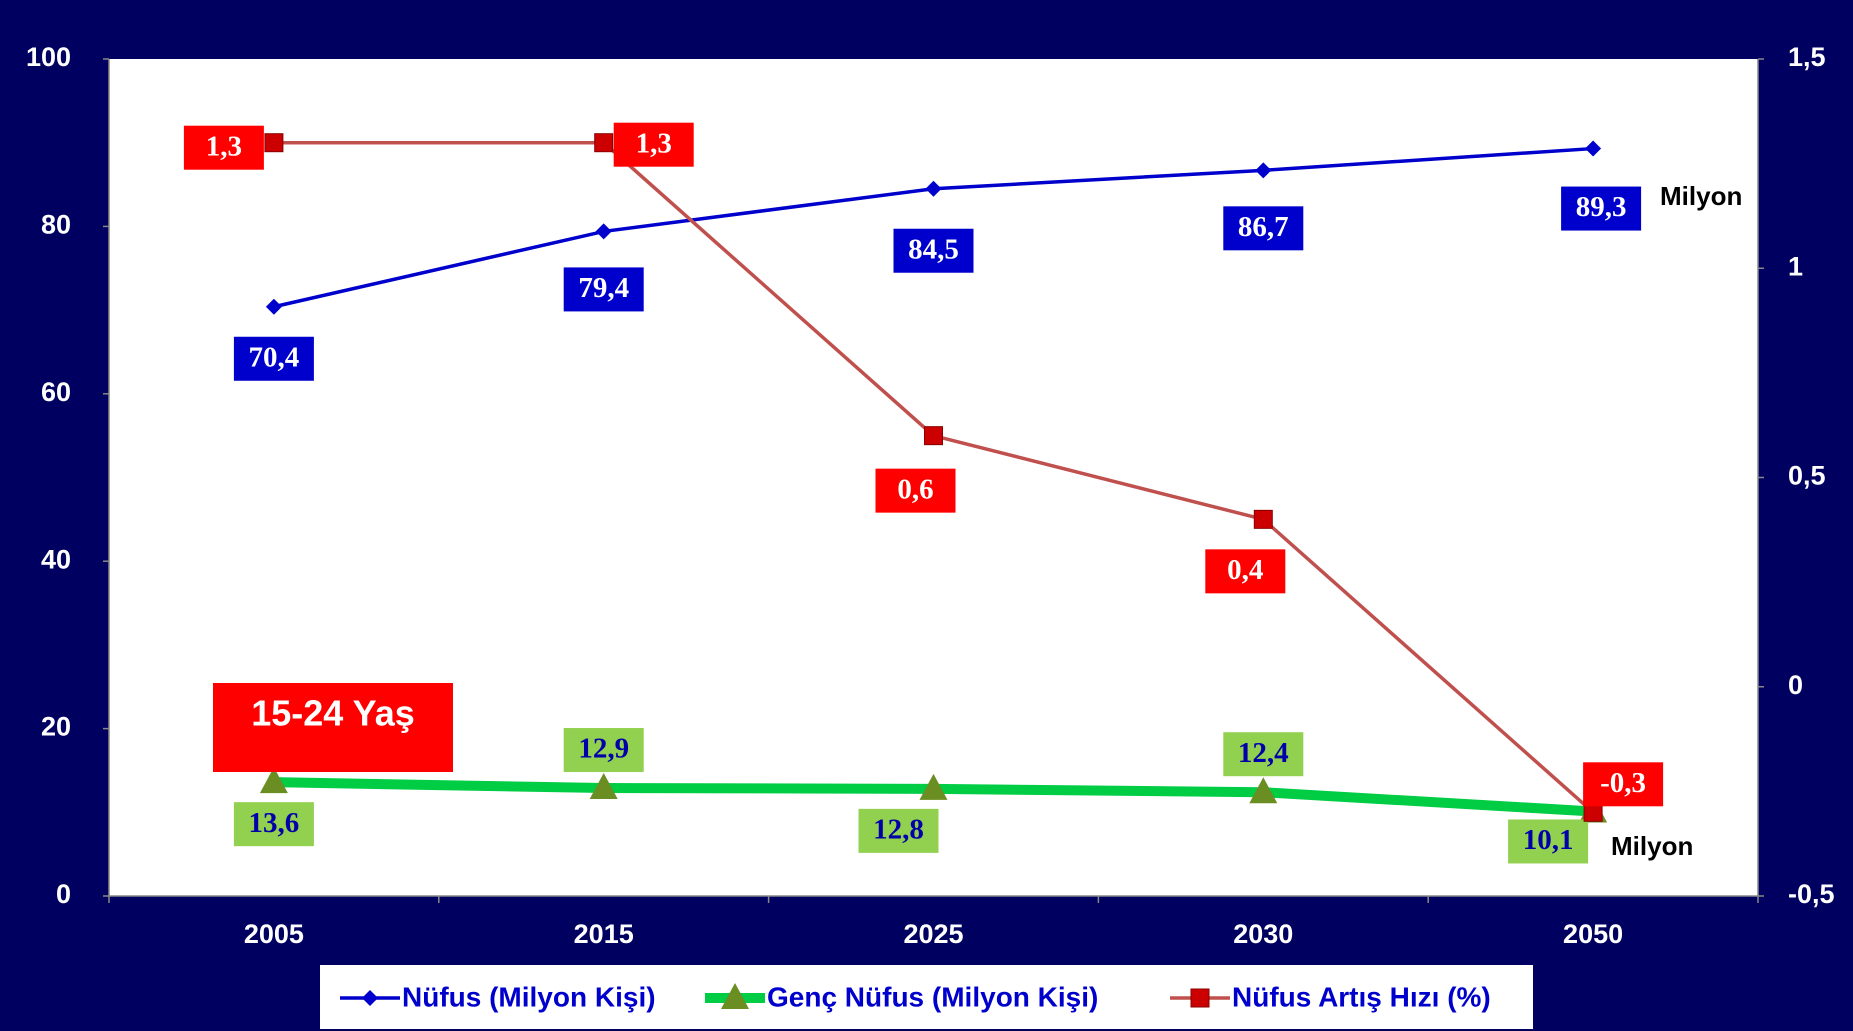 This screenshot has height=1031, width=1853. I want to click on legend-label: Nüfus Artış Hızı (%), so click(1361, 996).